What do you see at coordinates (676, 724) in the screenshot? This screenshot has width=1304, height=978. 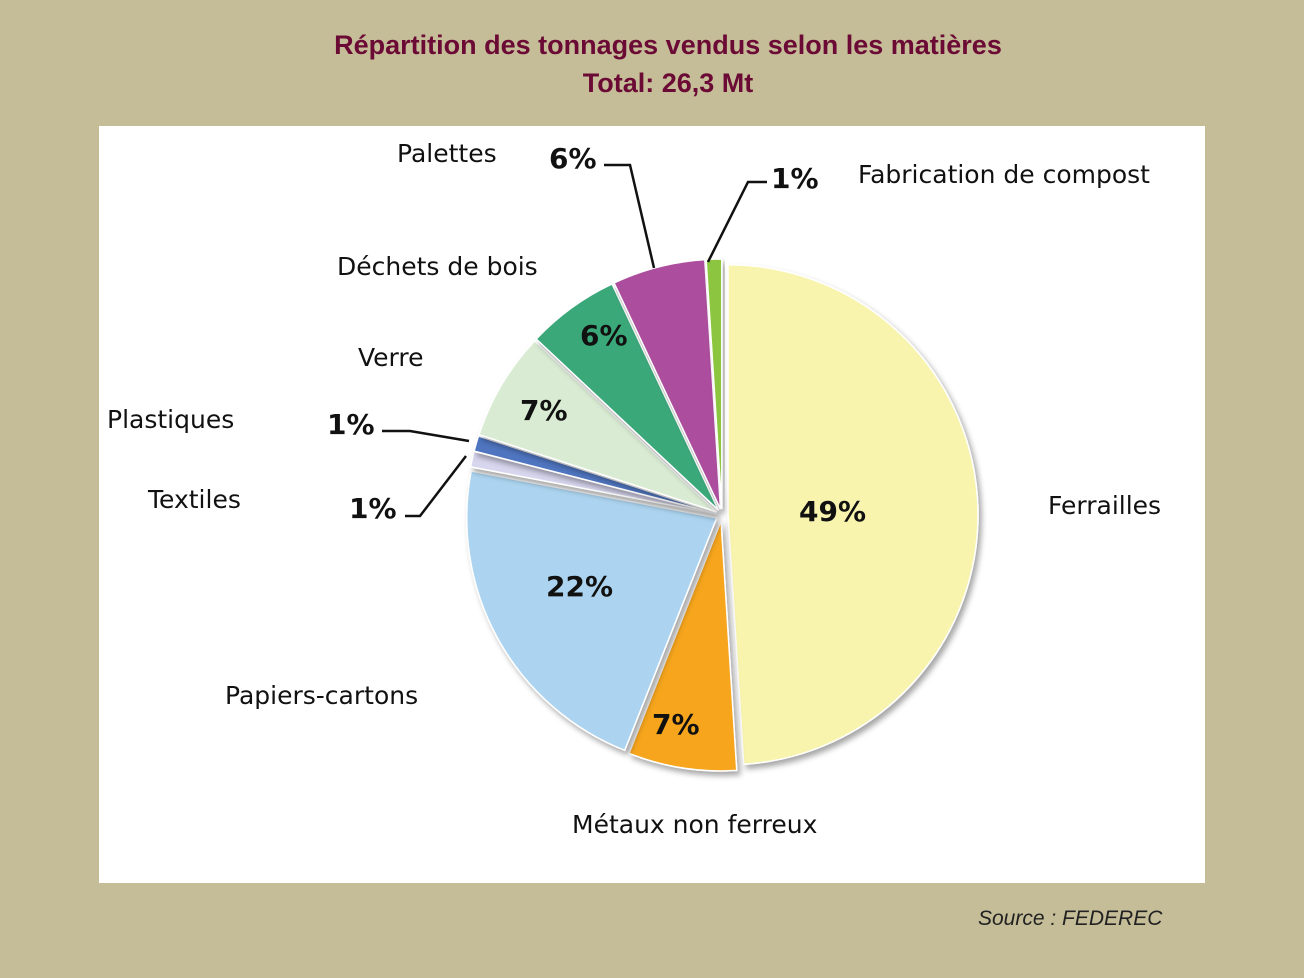 I see `pct-metaux-non-ferreux: 7%` at bounding box center [676, 724].